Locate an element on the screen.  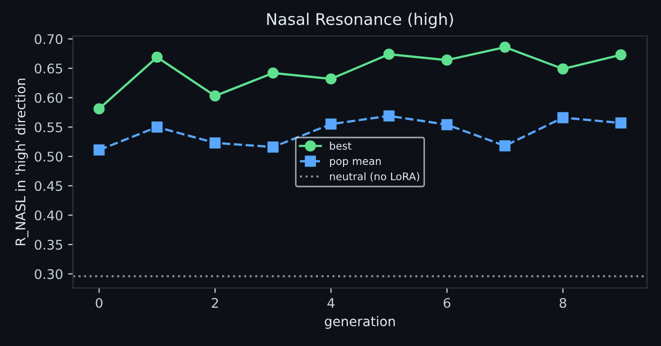
x-tick-label: 4 is located at coordinates (330, 303).